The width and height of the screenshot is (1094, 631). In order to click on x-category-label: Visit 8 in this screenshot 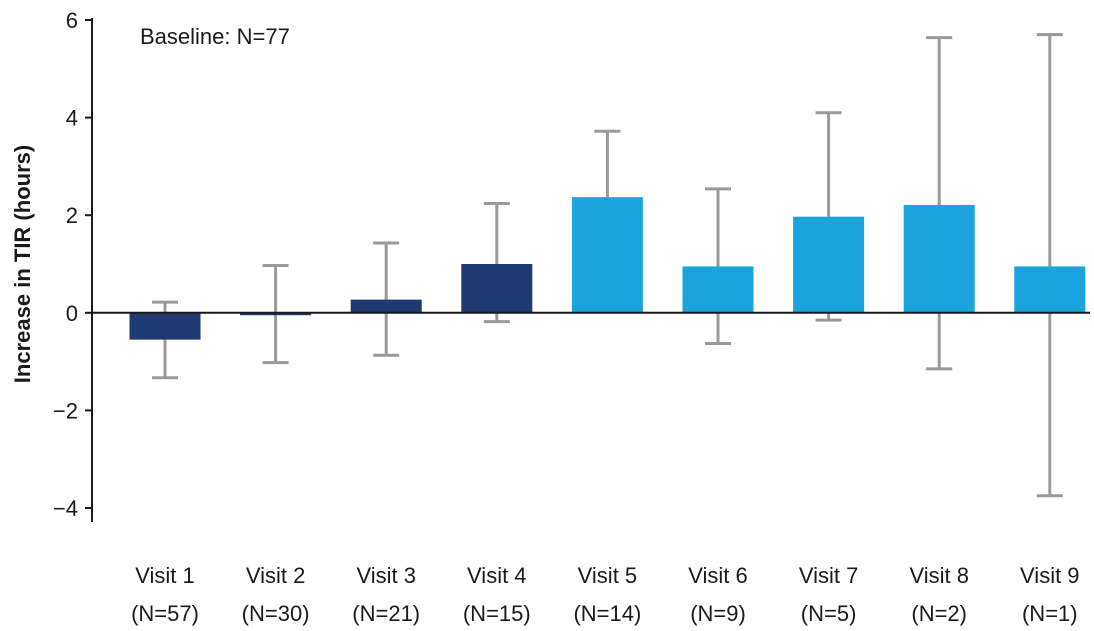, I will do `click(939, 575)`.